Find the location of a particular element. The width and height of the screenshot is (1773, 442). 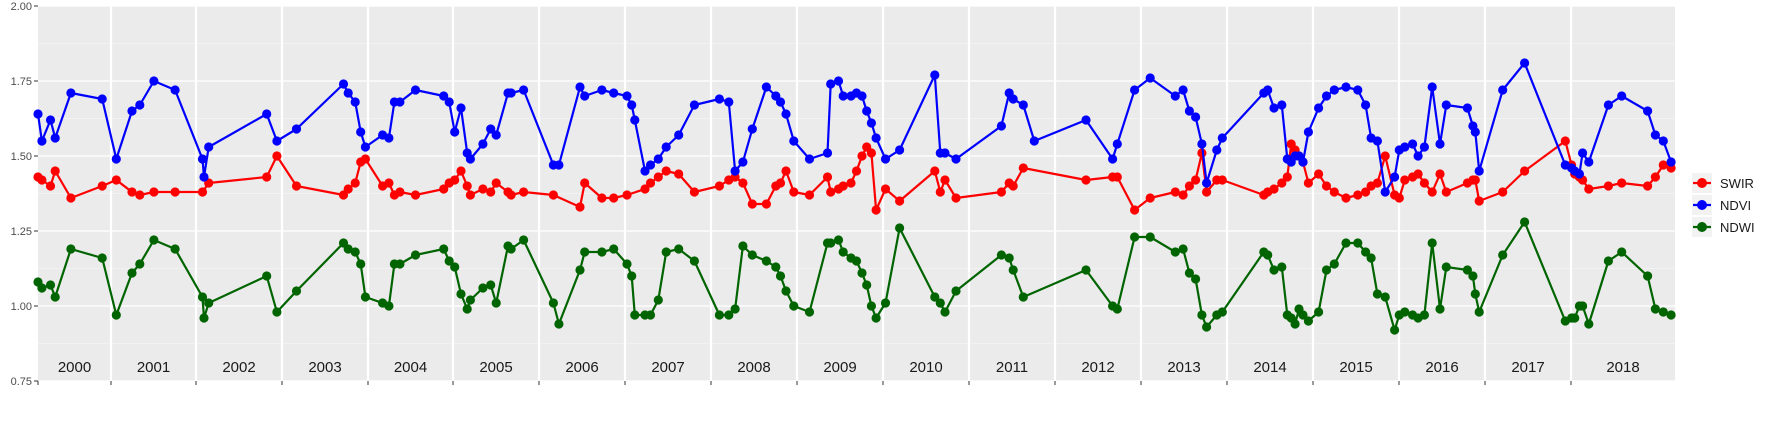

year-label: 2013 is located at coordinates (1183, 367).